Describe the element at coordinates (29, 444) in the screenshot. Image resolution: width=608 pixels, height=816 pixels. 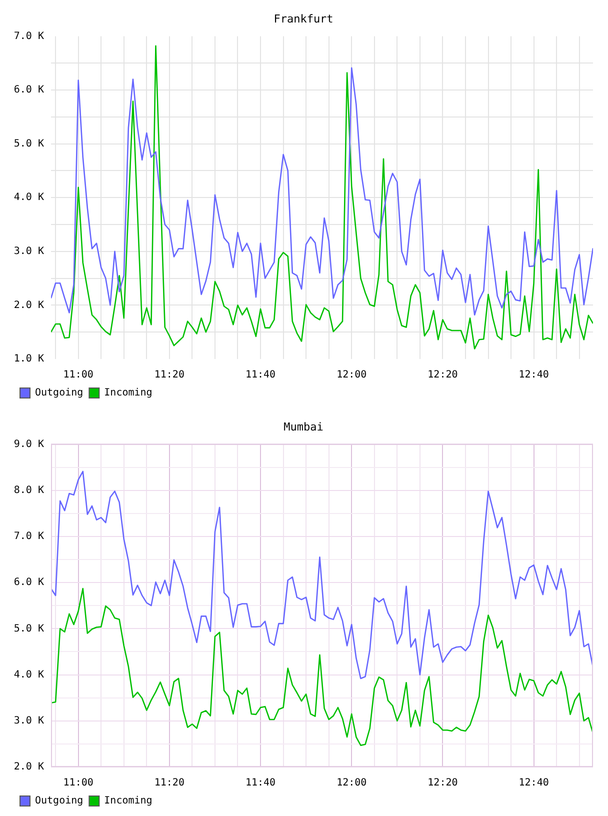
I see `y-tick-label: 9.0 K` at that location.